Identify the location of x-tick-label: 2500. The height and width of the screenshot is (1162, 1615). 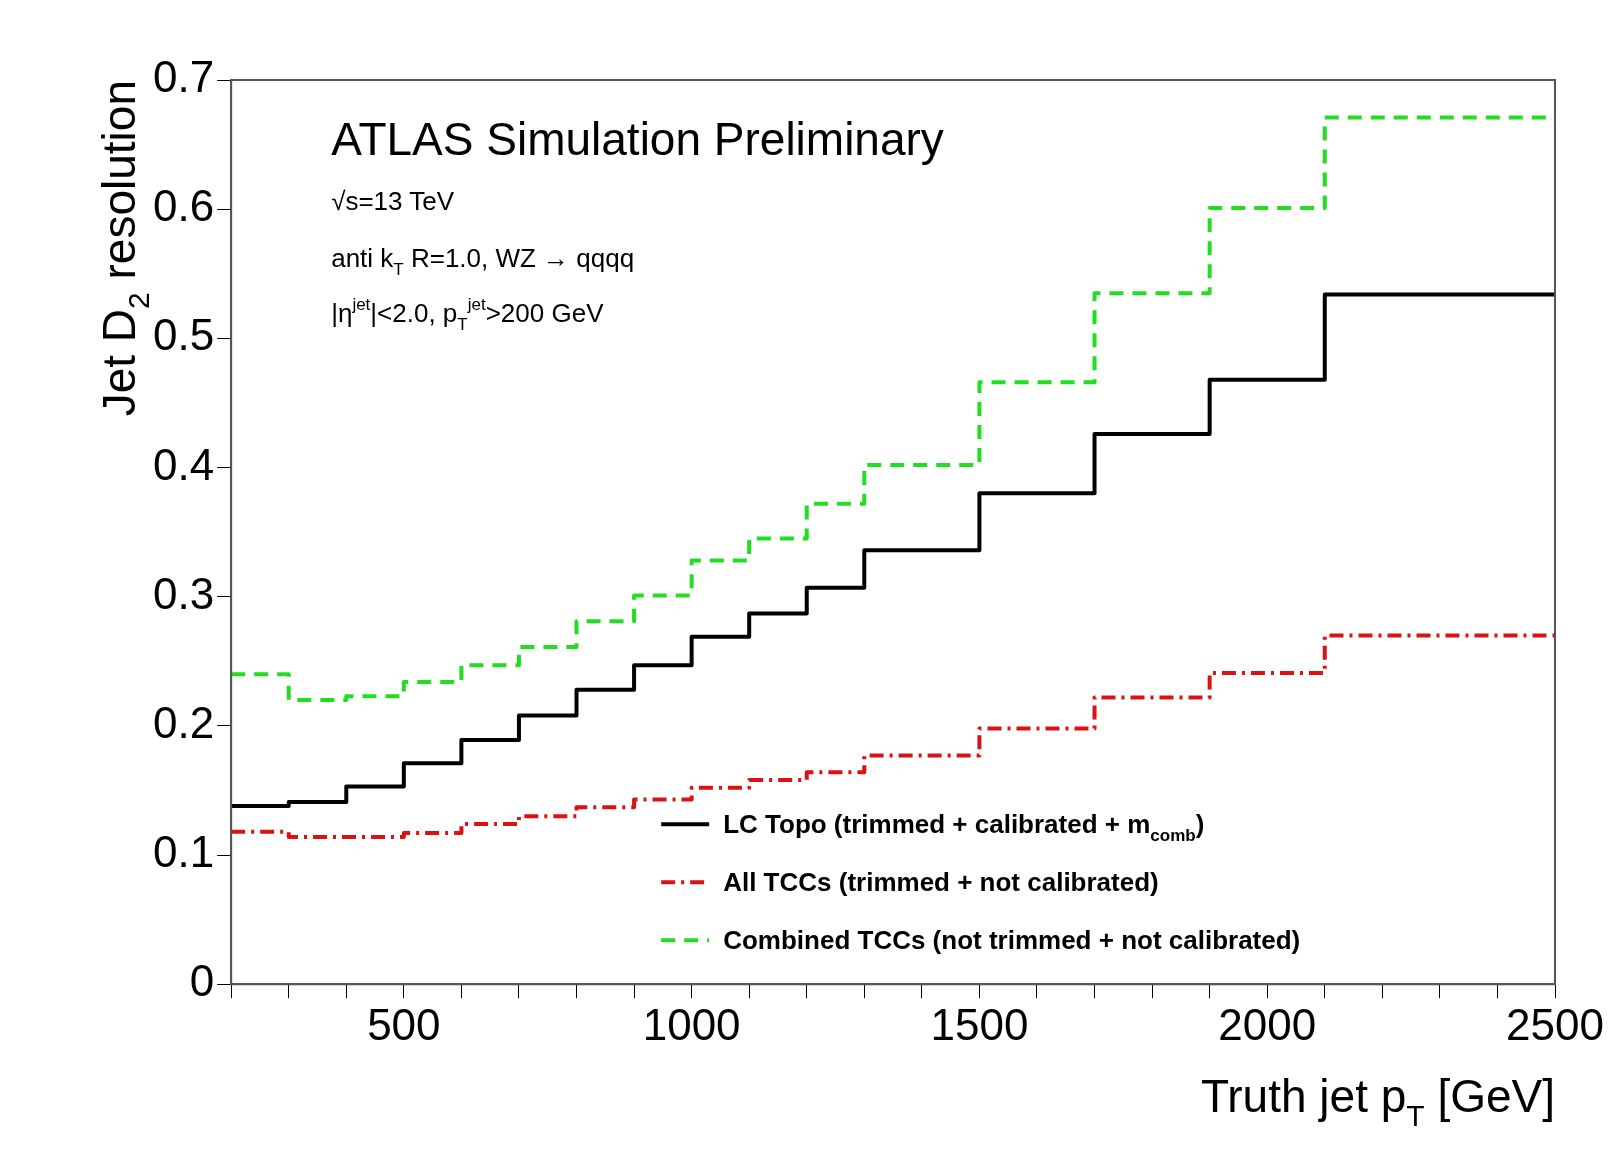
(1555, 1024).